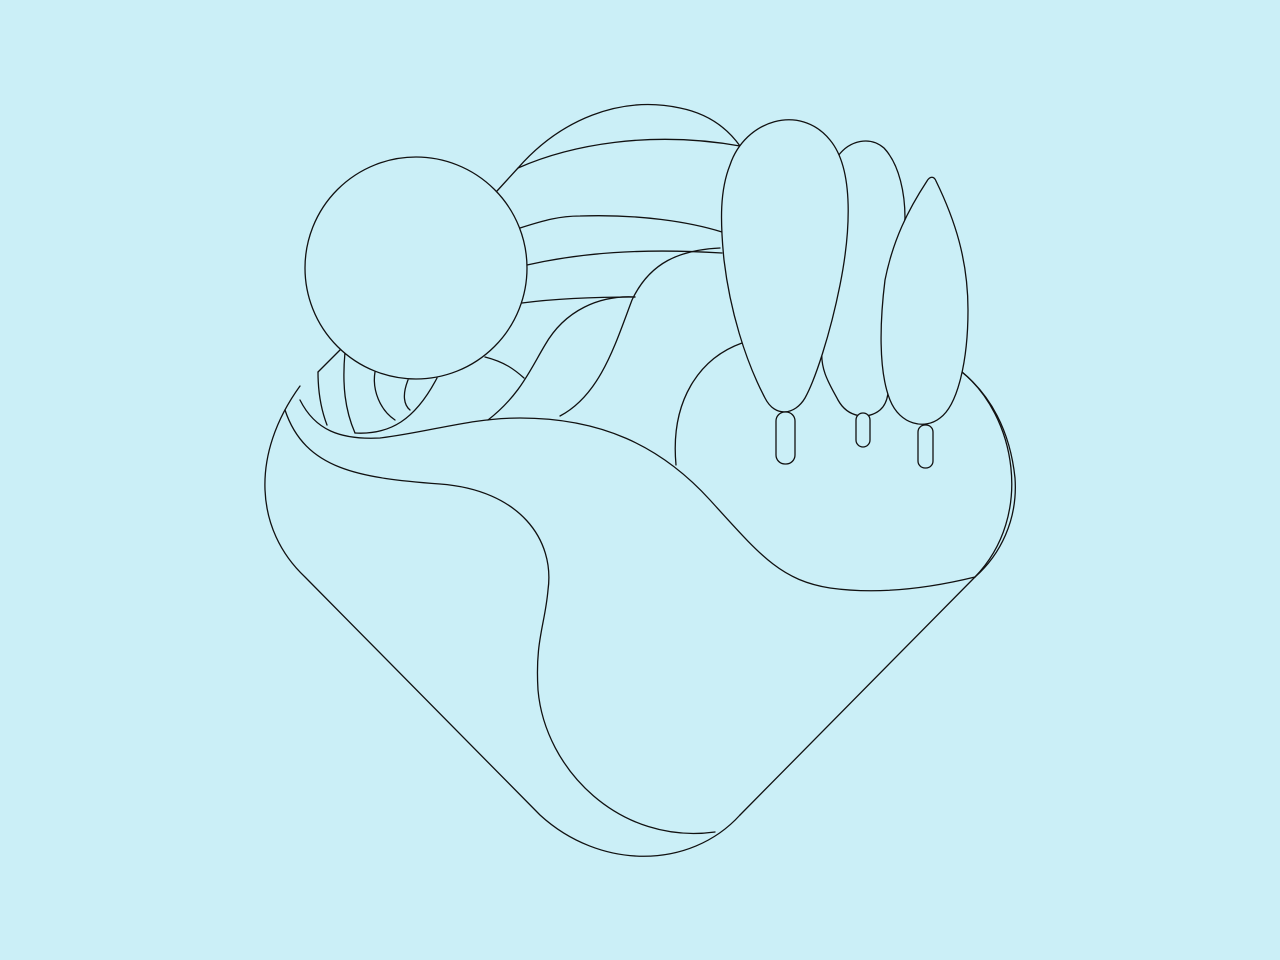 The height and width of the screenshot is (960, 1280). Describe the element at coordinates (416, 268) in the screenshot. I see `sun-circle` at that location.